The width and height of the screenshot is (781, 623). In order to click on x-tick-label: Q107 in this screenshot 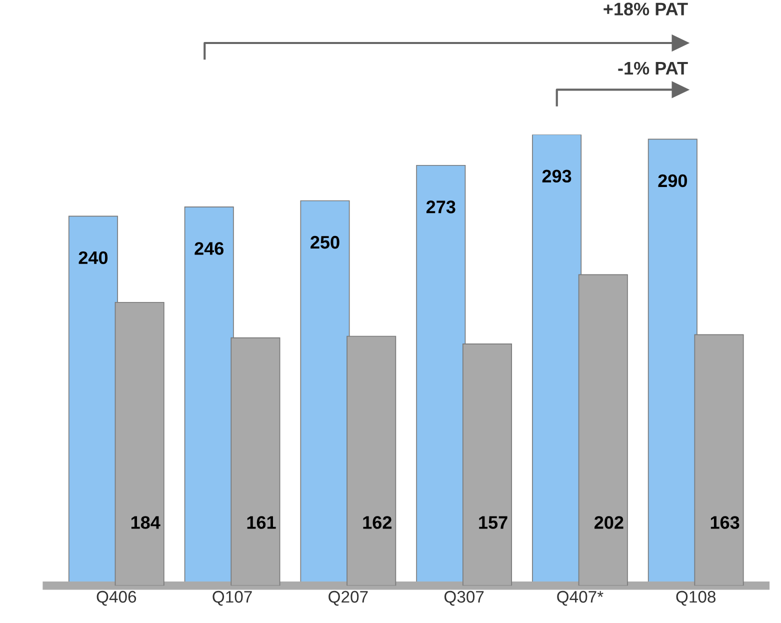, I will do `click(232, 598)`.